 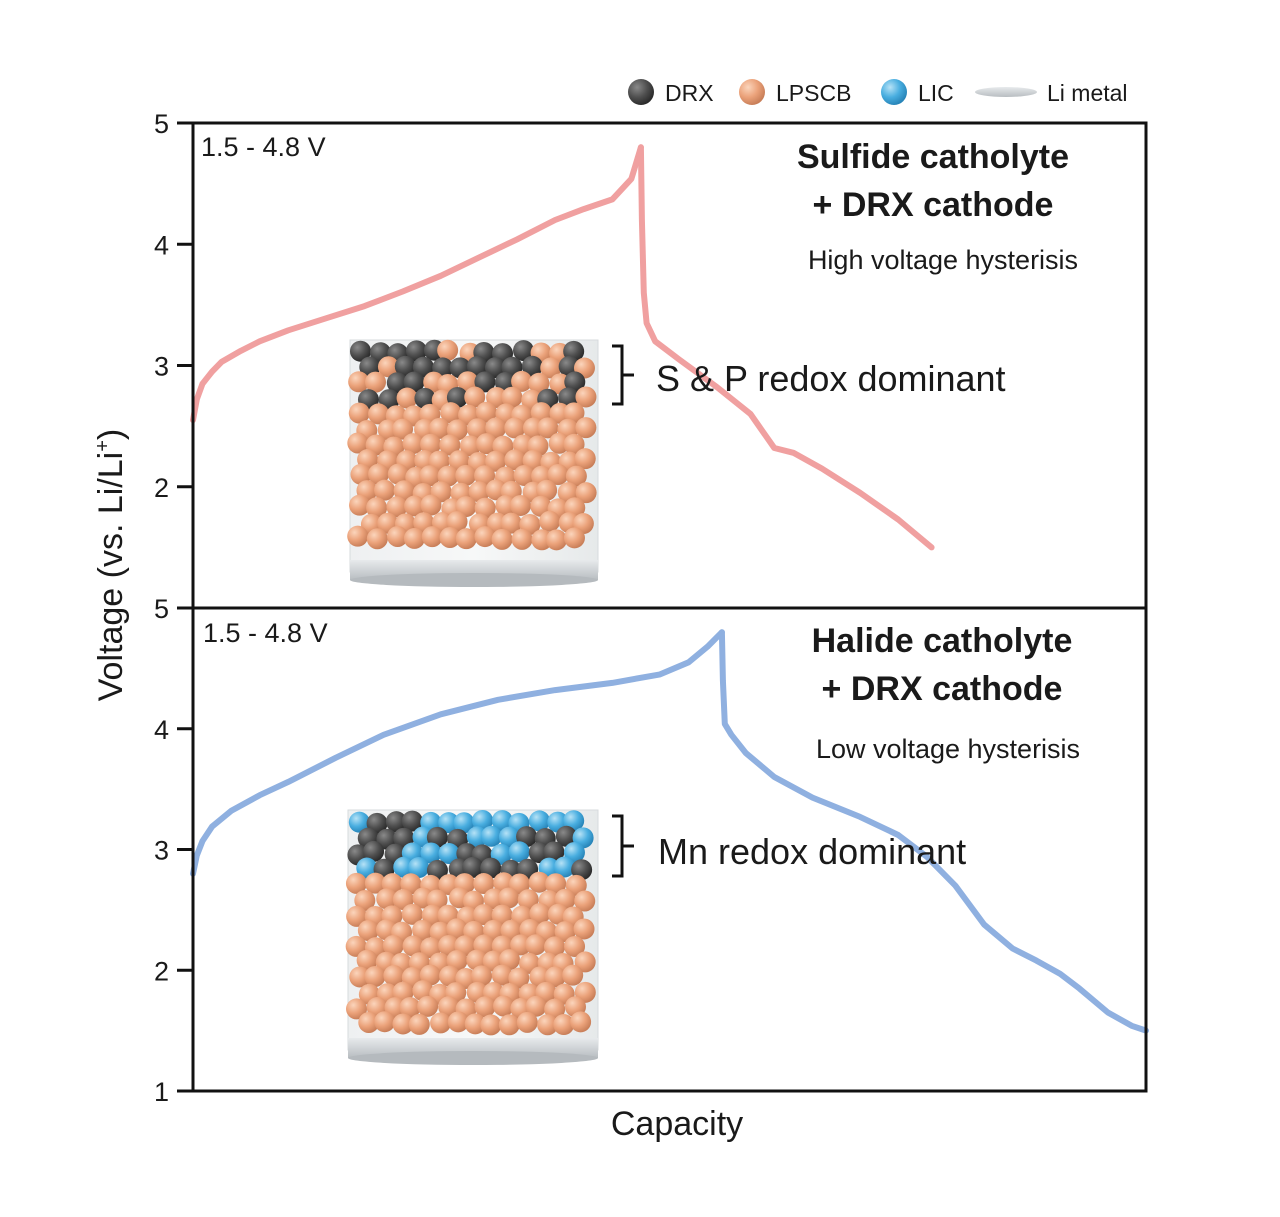 What do you see at coordinates (1006, 92) in the screenshot?
I see `li-metal-swatch` at bounding box center [1006, 92].